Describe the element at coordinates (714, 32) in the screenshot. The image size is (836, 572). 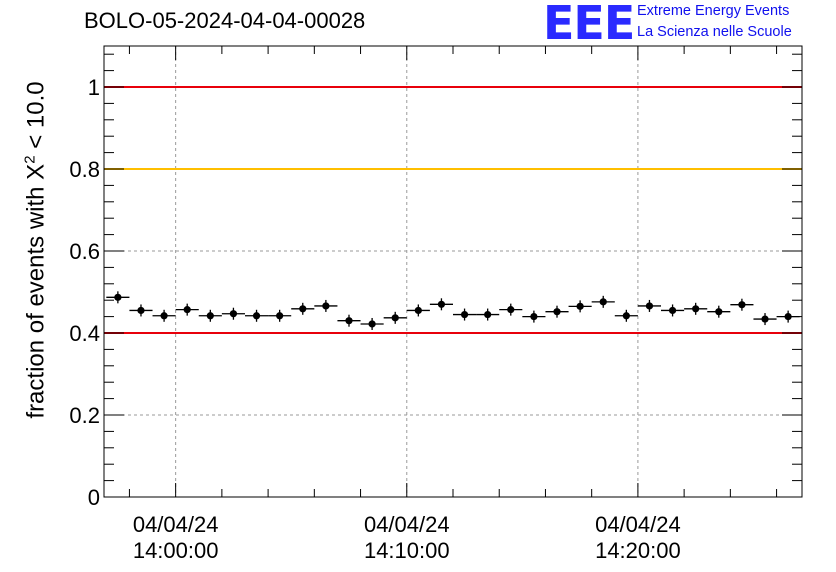
I see `logo-text-line2: La Scienza nelle Scuole` at that location.